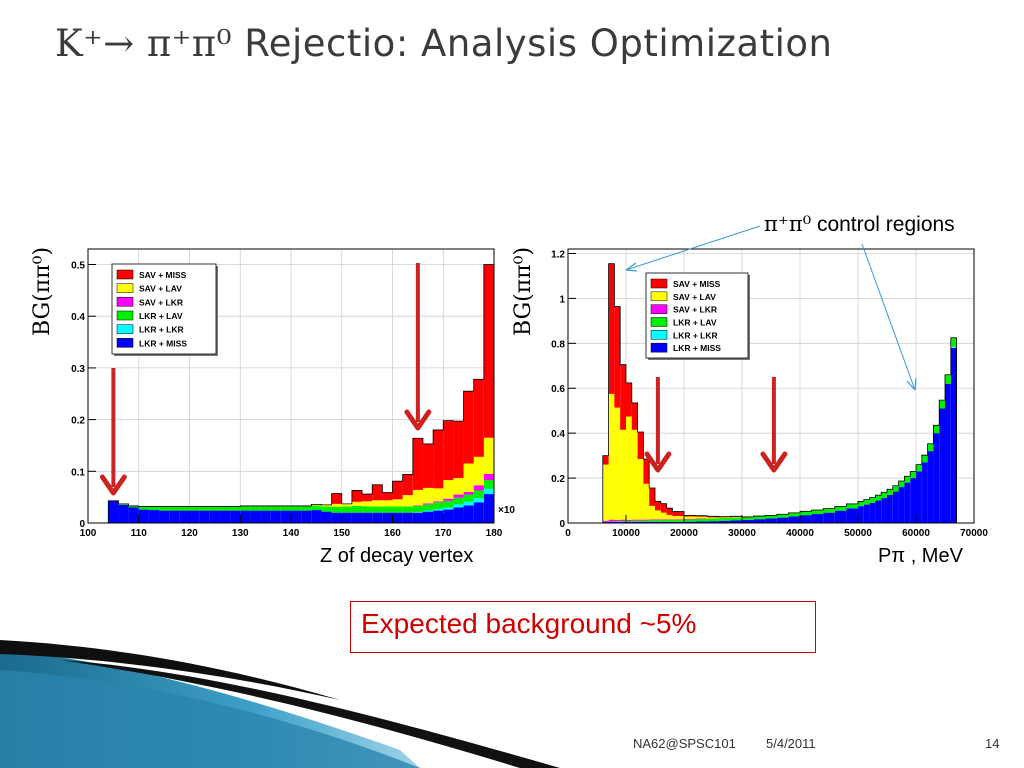 Image resolution: width=1024 pixels, height=768 pixels. Describe the element at coordinates (684, 533) in the screenshot. I see `x-tick-label: 20000` at that location.